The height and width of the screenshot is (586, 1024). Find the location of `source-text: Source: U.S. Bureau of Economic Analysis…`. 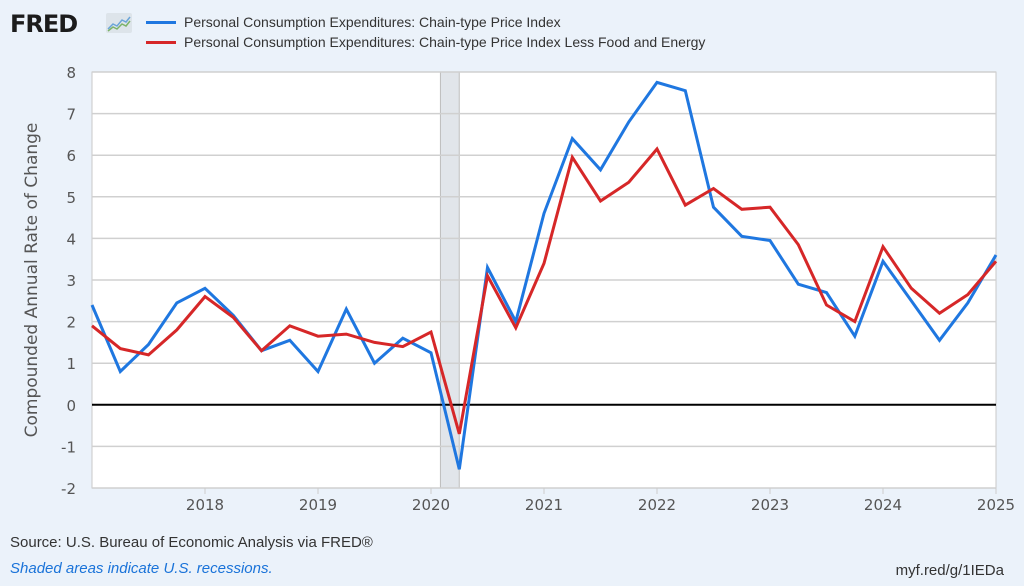

source-text: Source: U.S. Bureau of Economic Analysis… is located at coordinates (191, 542).